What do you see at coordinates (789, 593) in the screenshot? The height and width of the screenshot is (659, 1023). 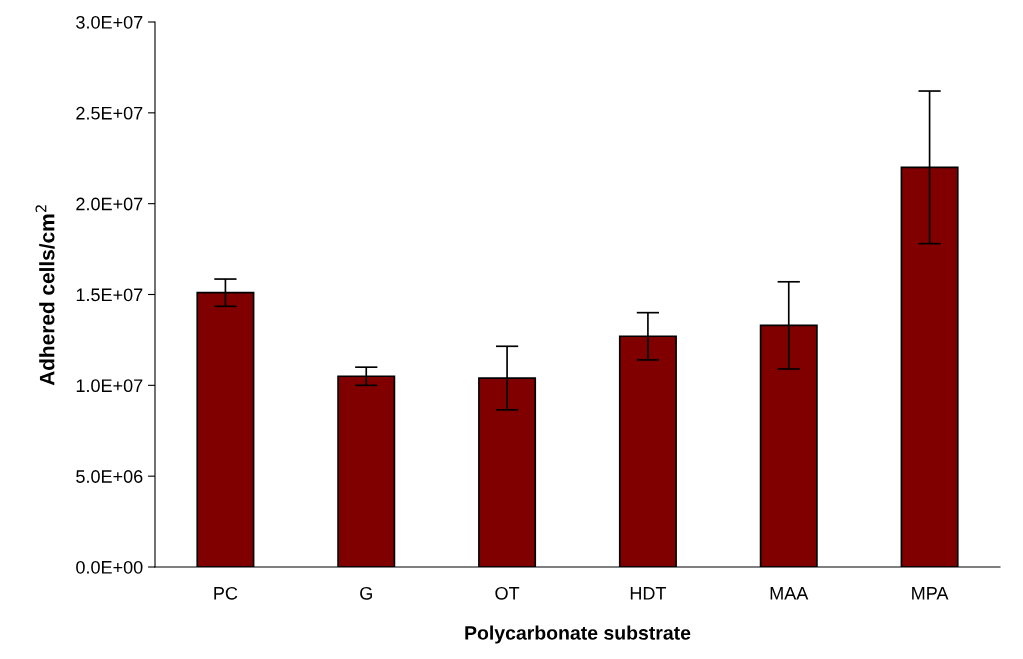 I see `x-tick-label: MAA` at bounding box center [789, 593].